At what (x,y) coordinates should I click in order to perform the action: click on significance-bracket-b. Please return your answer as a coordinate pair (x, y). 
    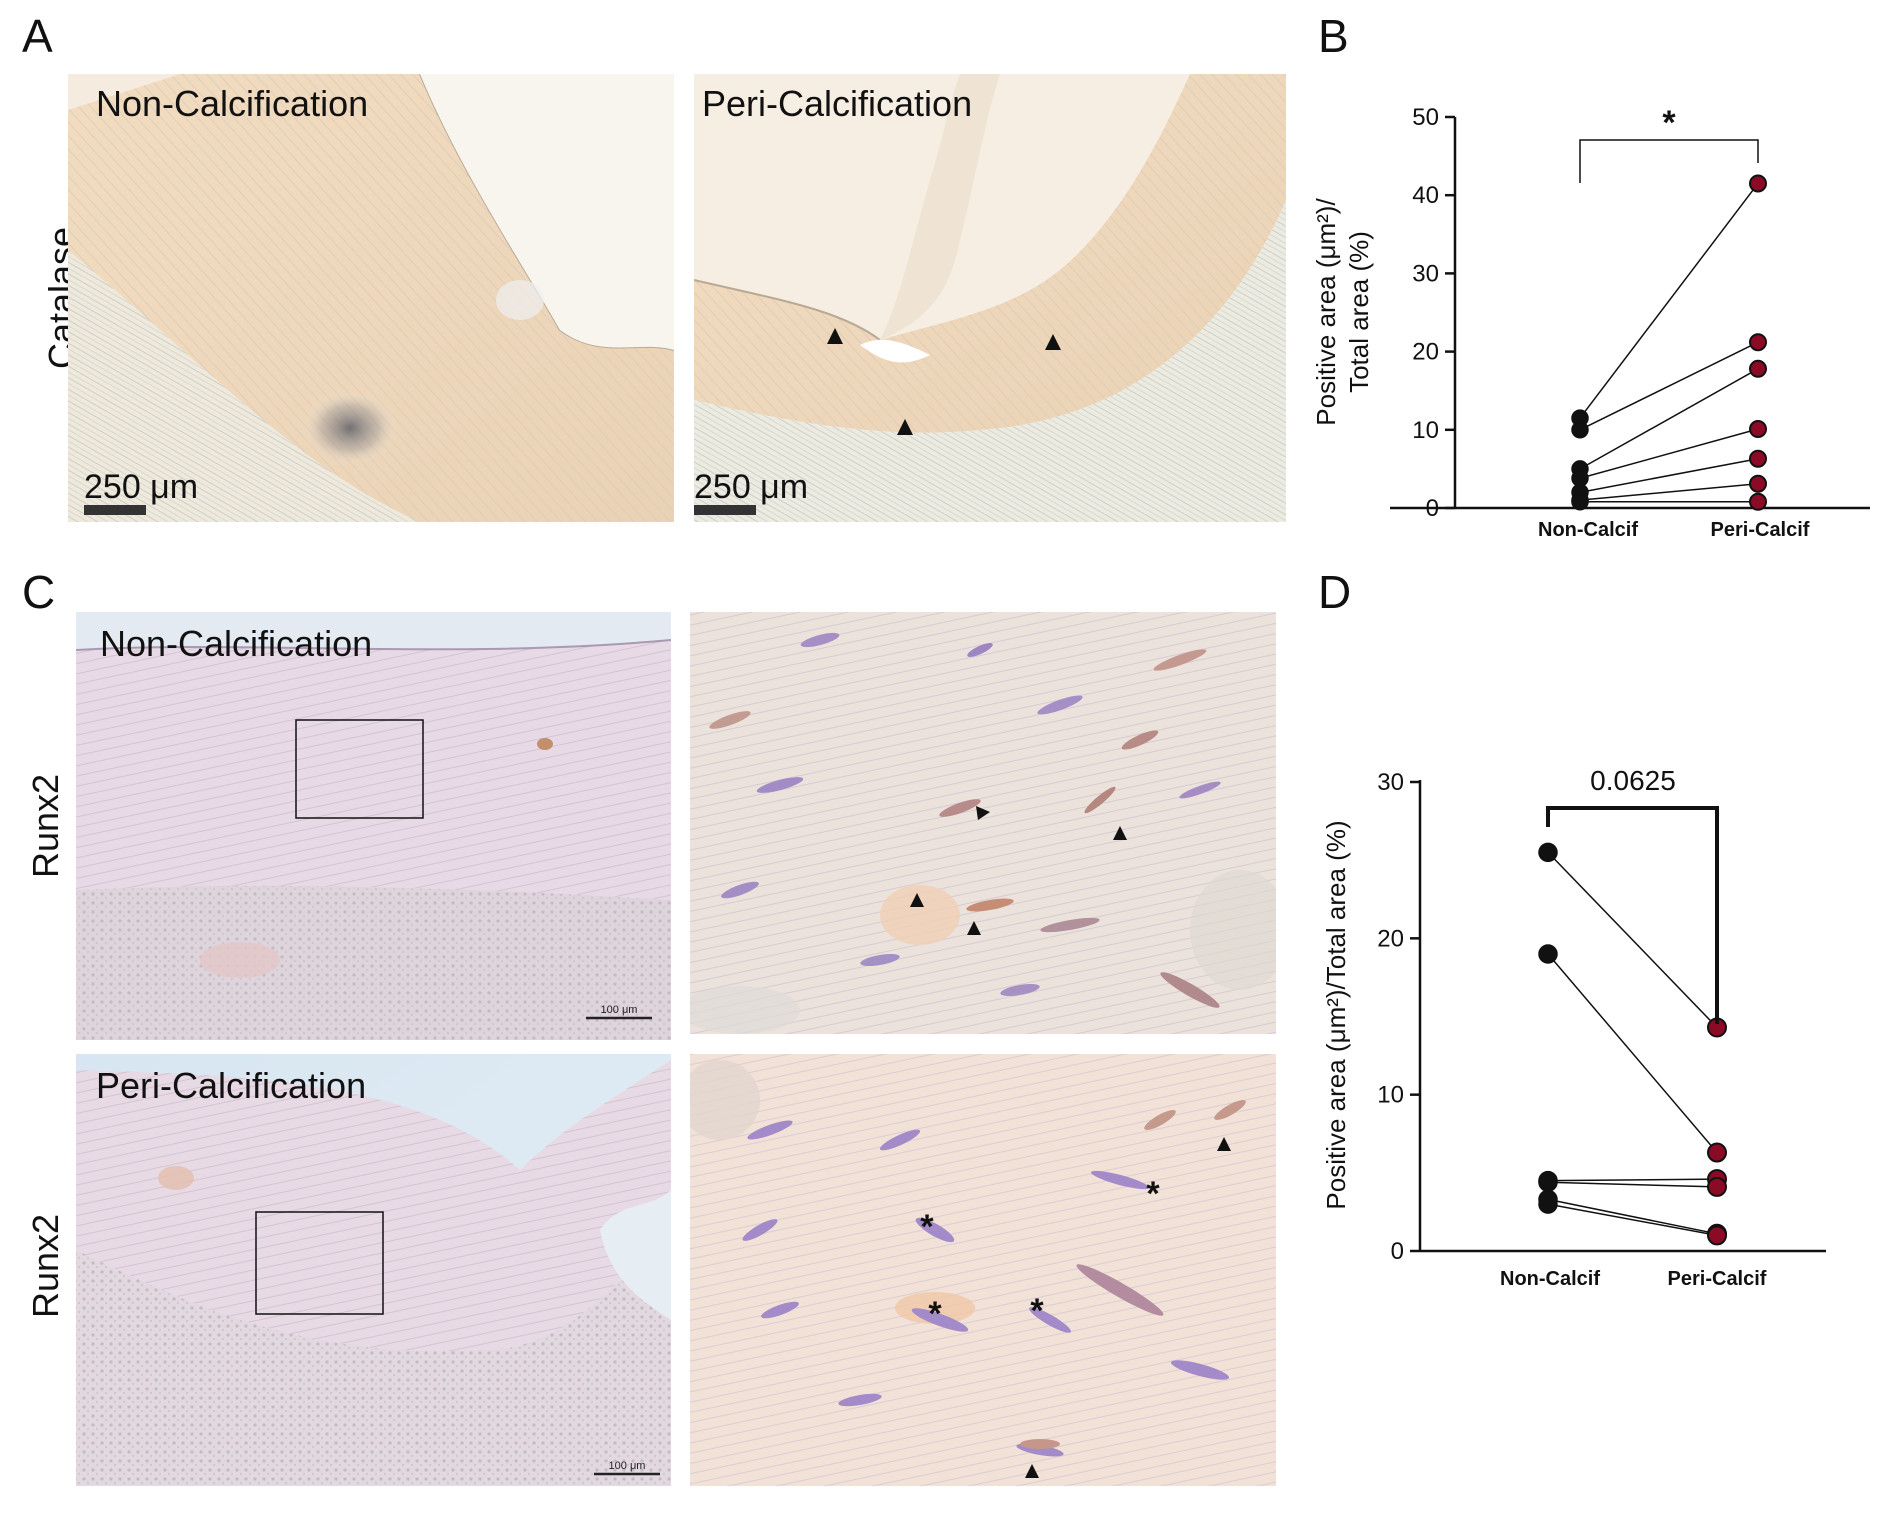
    Looking at the image, I should click on (1669, 161).